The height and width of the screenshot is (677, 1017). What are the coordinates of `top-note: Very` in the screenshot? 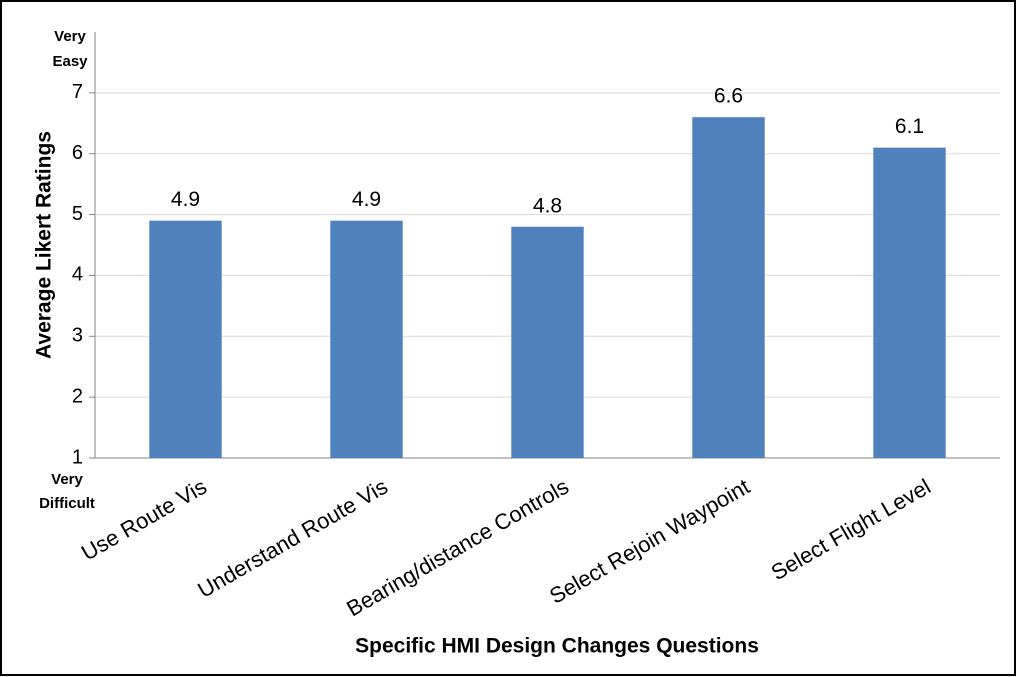 It's located at (70, 36).